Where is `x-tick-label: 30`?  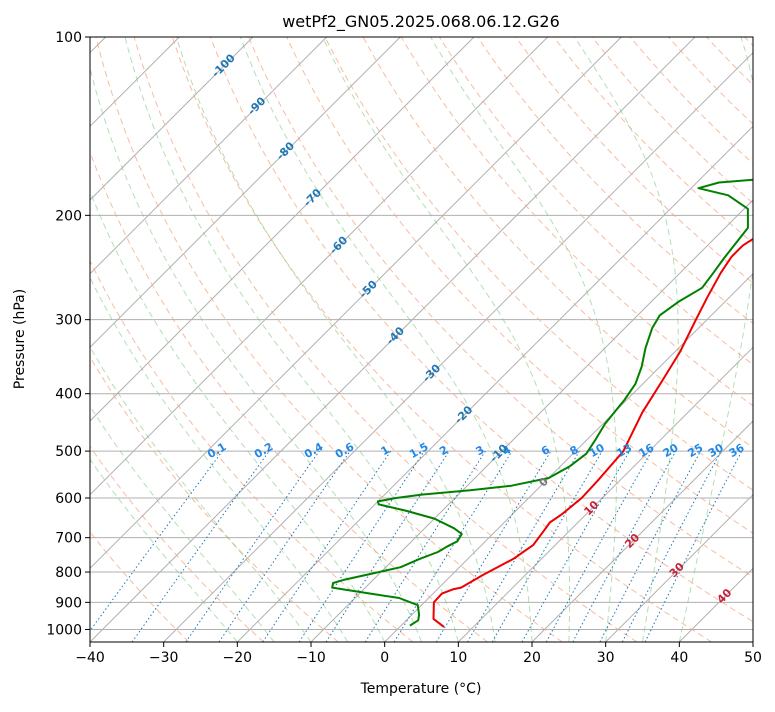
x-tick-label: 30 is located at coordinates (606, 658).